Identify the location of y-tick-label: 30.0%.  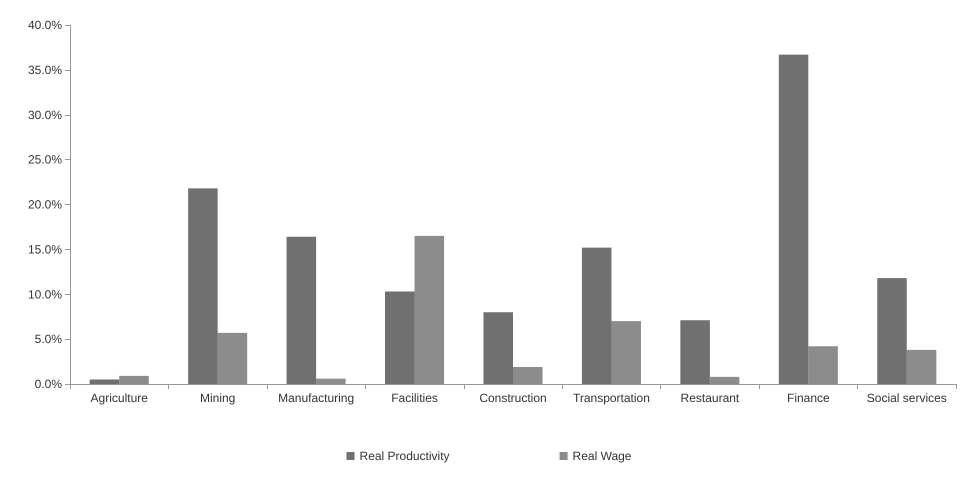
(45, 115).